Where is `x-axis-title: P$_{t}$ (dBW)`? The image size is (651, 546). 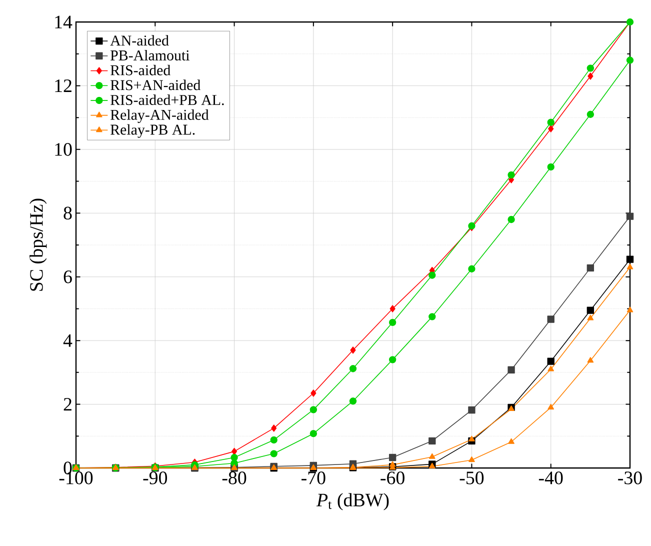 x-axis-title: P$_{t}$ (dBW) is located at coordinates (352, 501).